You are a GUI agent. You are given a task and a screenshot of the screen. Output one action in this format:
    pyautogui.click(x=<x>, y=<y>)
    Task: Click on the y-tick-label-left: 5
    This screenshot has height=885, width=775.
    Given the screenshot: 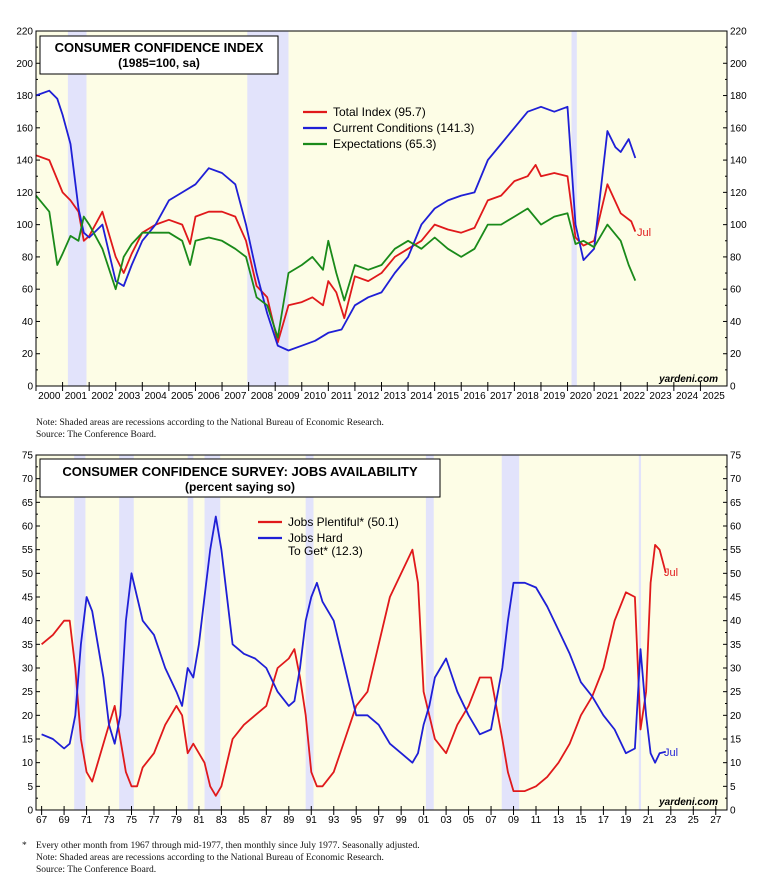 What is the action you would take?
    pyautogui.click(x=30, y=787)
    